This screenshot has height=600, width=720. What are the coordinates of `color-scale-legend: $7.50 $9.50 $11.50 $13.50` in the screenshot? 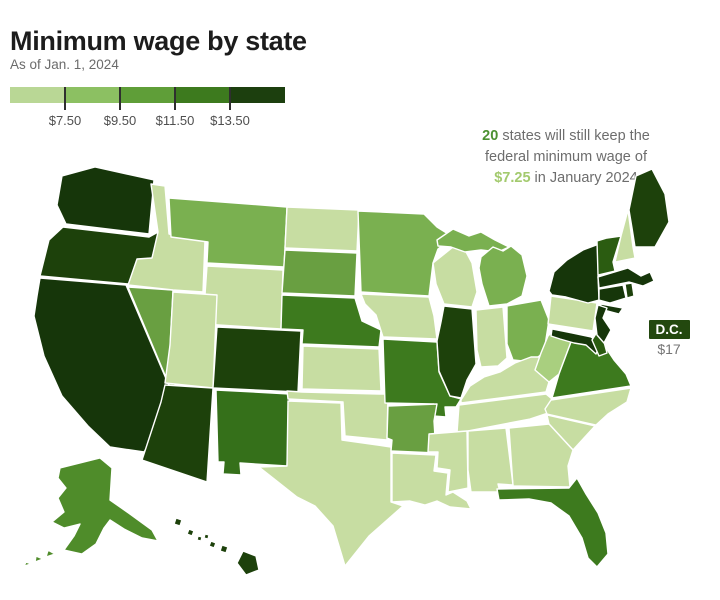 It's located at (147, 109).